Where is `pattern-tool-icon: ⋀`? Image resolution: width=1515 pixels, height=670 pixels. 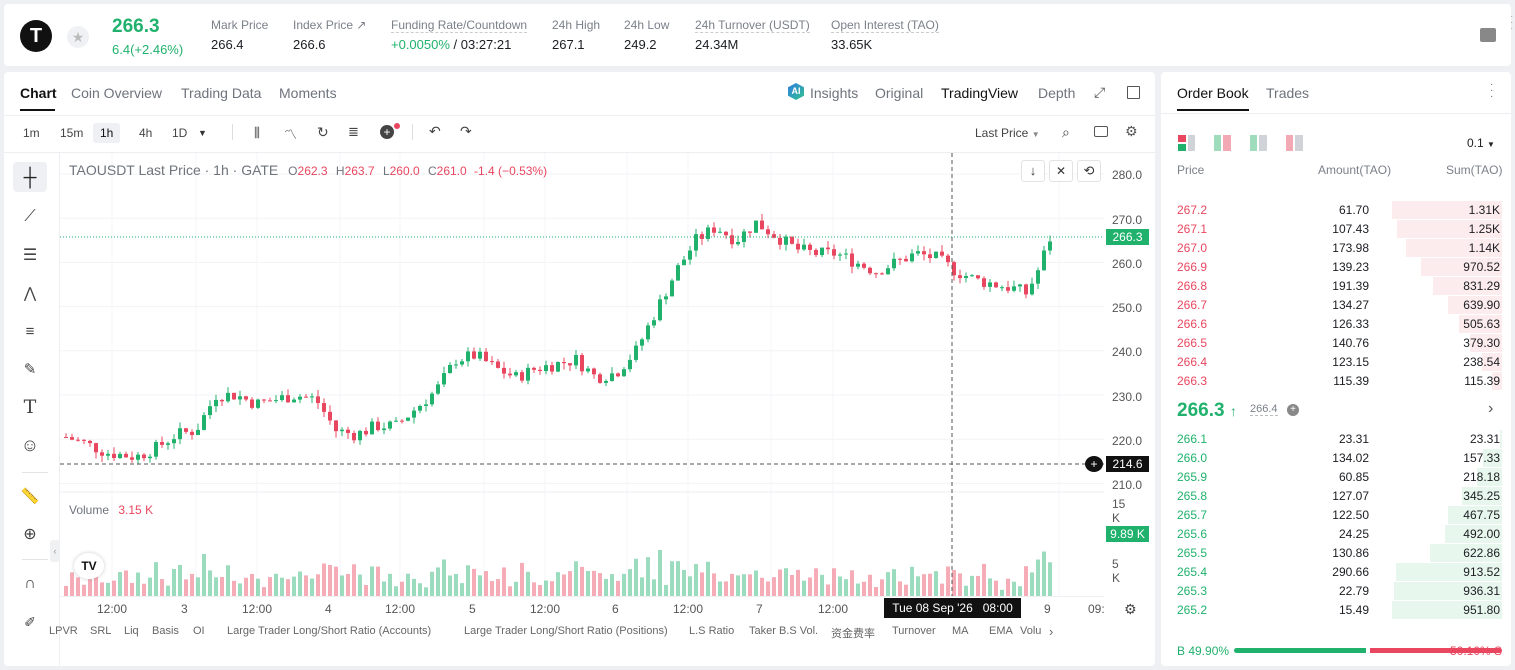 pattern-tool-icon: ⋀ is located at coordinates (30, 293).